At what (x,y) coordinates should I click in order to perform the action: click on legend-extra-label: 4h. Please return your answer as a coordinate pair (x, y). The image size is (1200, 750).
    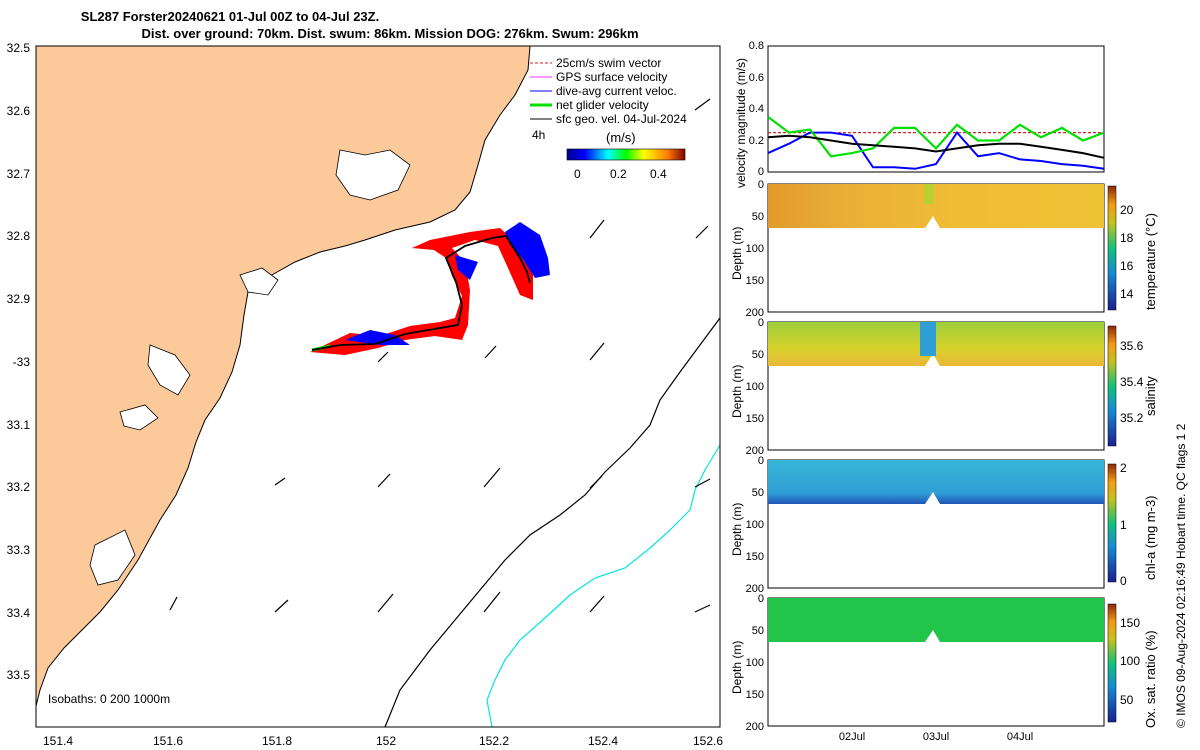
    Looking at the image, I should click on (538, 135).